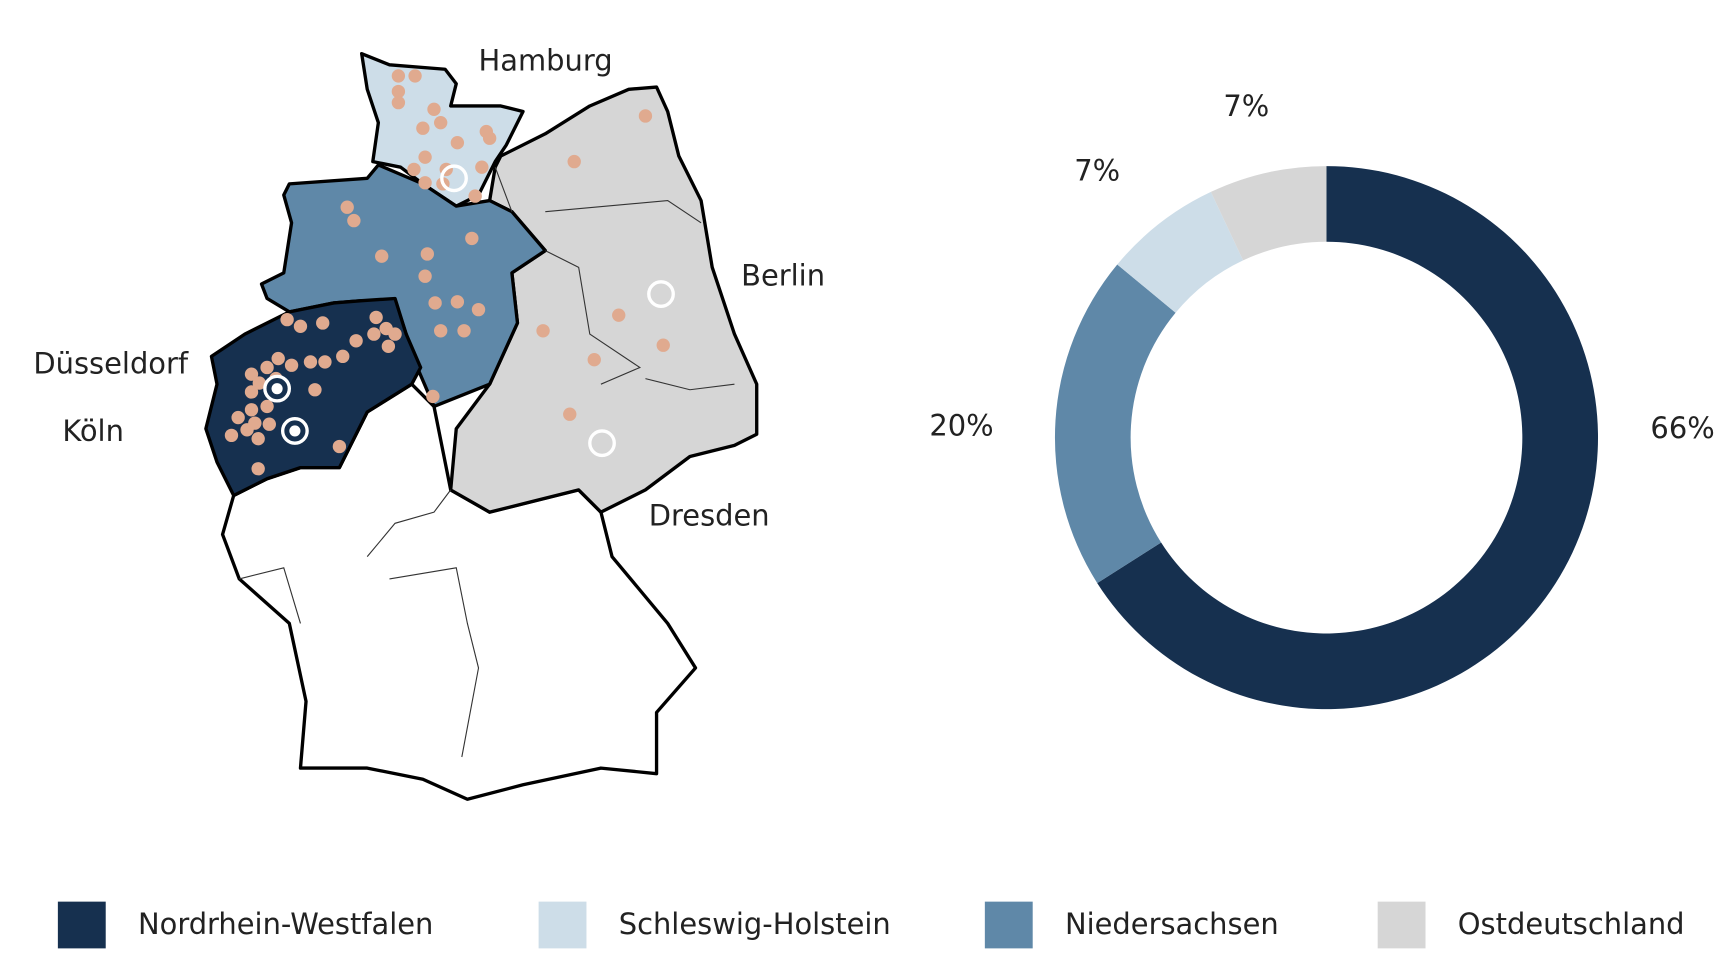  I want to click on dots, so click(447, 272).